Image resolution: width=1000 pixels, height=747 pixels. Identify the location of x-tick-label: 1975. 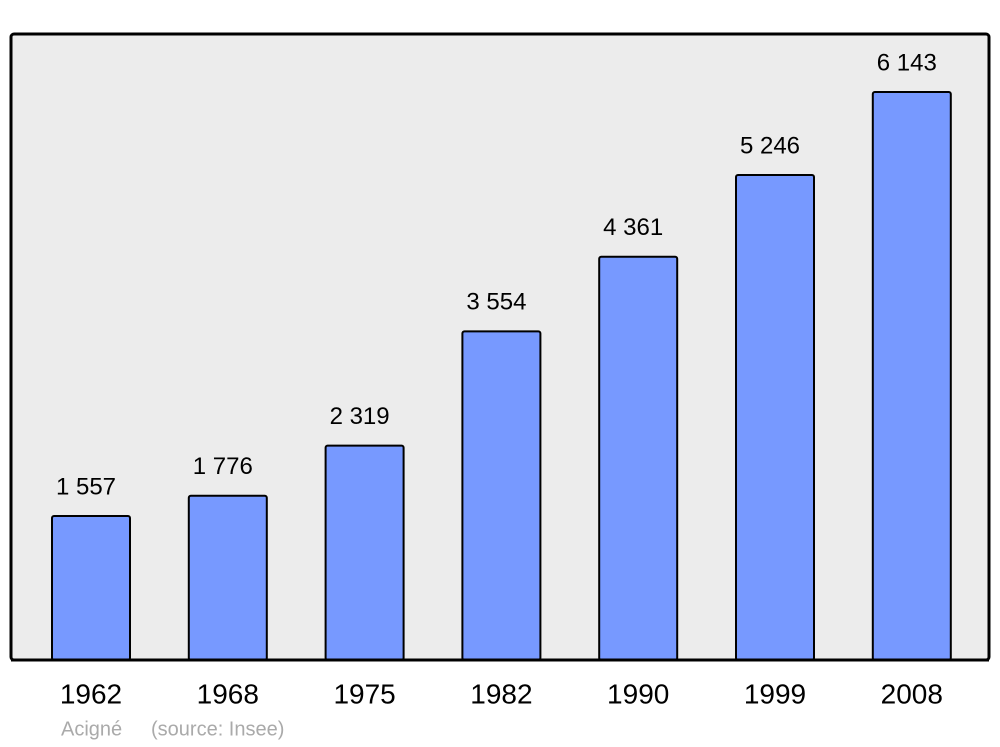
(364, 693).